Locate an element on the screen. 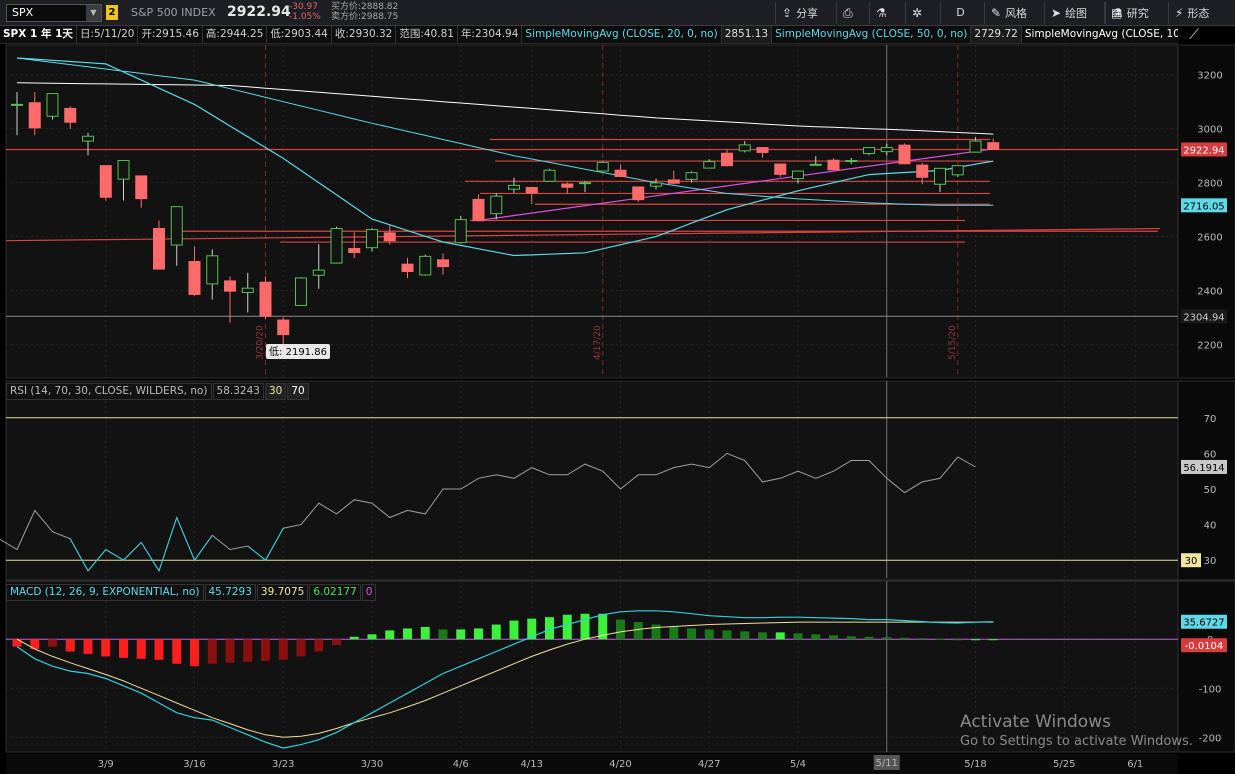 This screenshot has height=774, width=1235. patterns-button: ⚡ 形态 is located at coordinates (1191, 13).